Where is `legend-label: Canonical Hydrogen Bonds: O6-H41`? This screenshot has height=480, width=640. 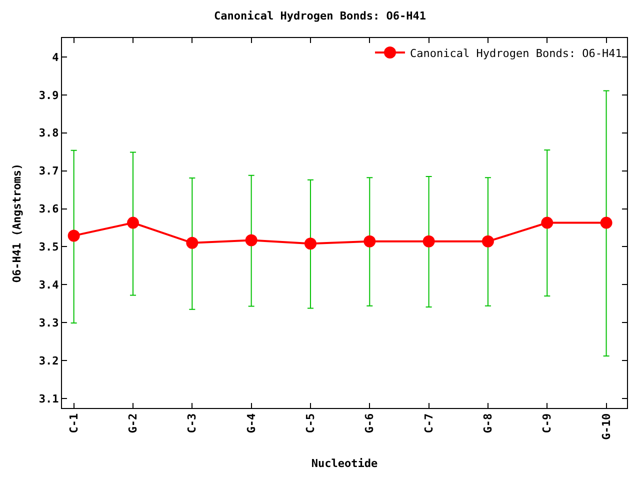
legend-label: Canonical Hydrogen Bonds: O6-H41 is located at coordinates (516, 53).